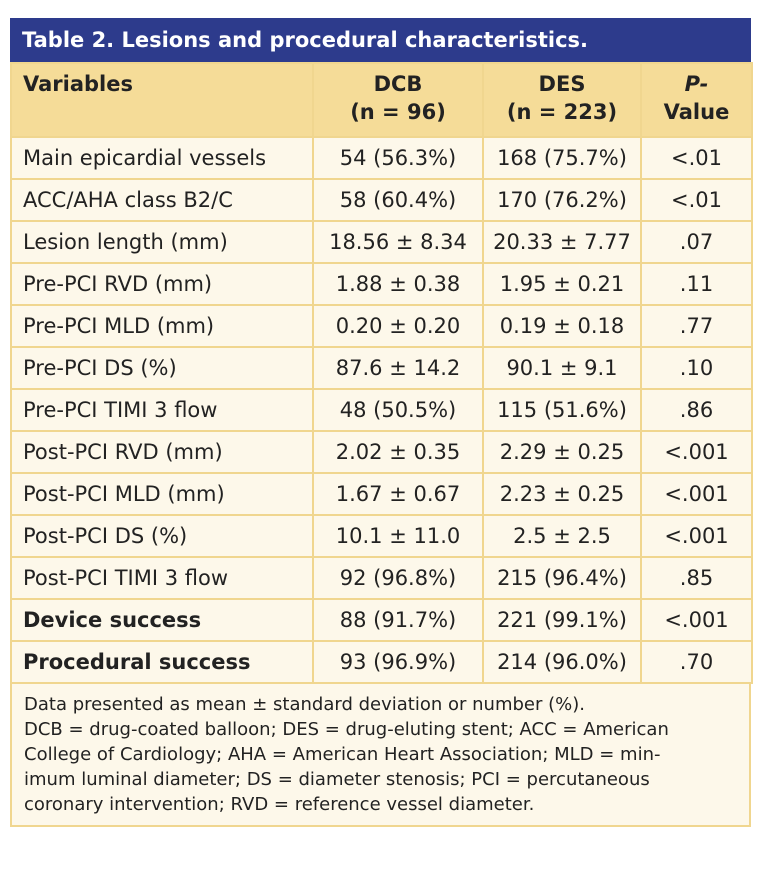 Image resolution: width=780 pixels, height=882 pixels. Describe the element at coordinates (562, 410) in the screenshot. I see `table-cell: 115 (51.6%)` at that location.